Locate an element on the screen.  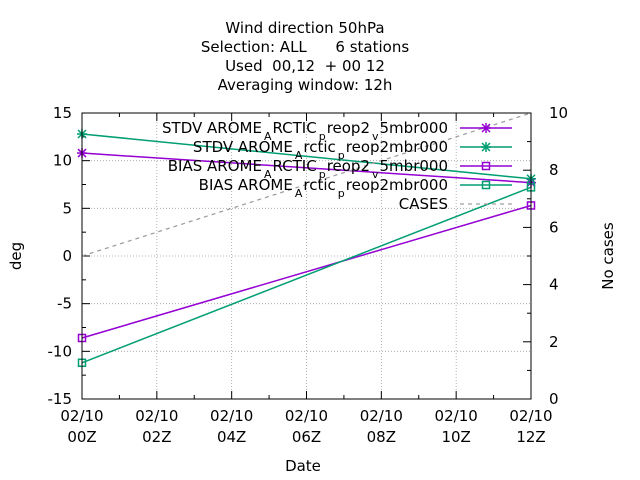
legend-label: BIAS AROME Arctic preop2mbr000 is located at coordinates (323, 188).